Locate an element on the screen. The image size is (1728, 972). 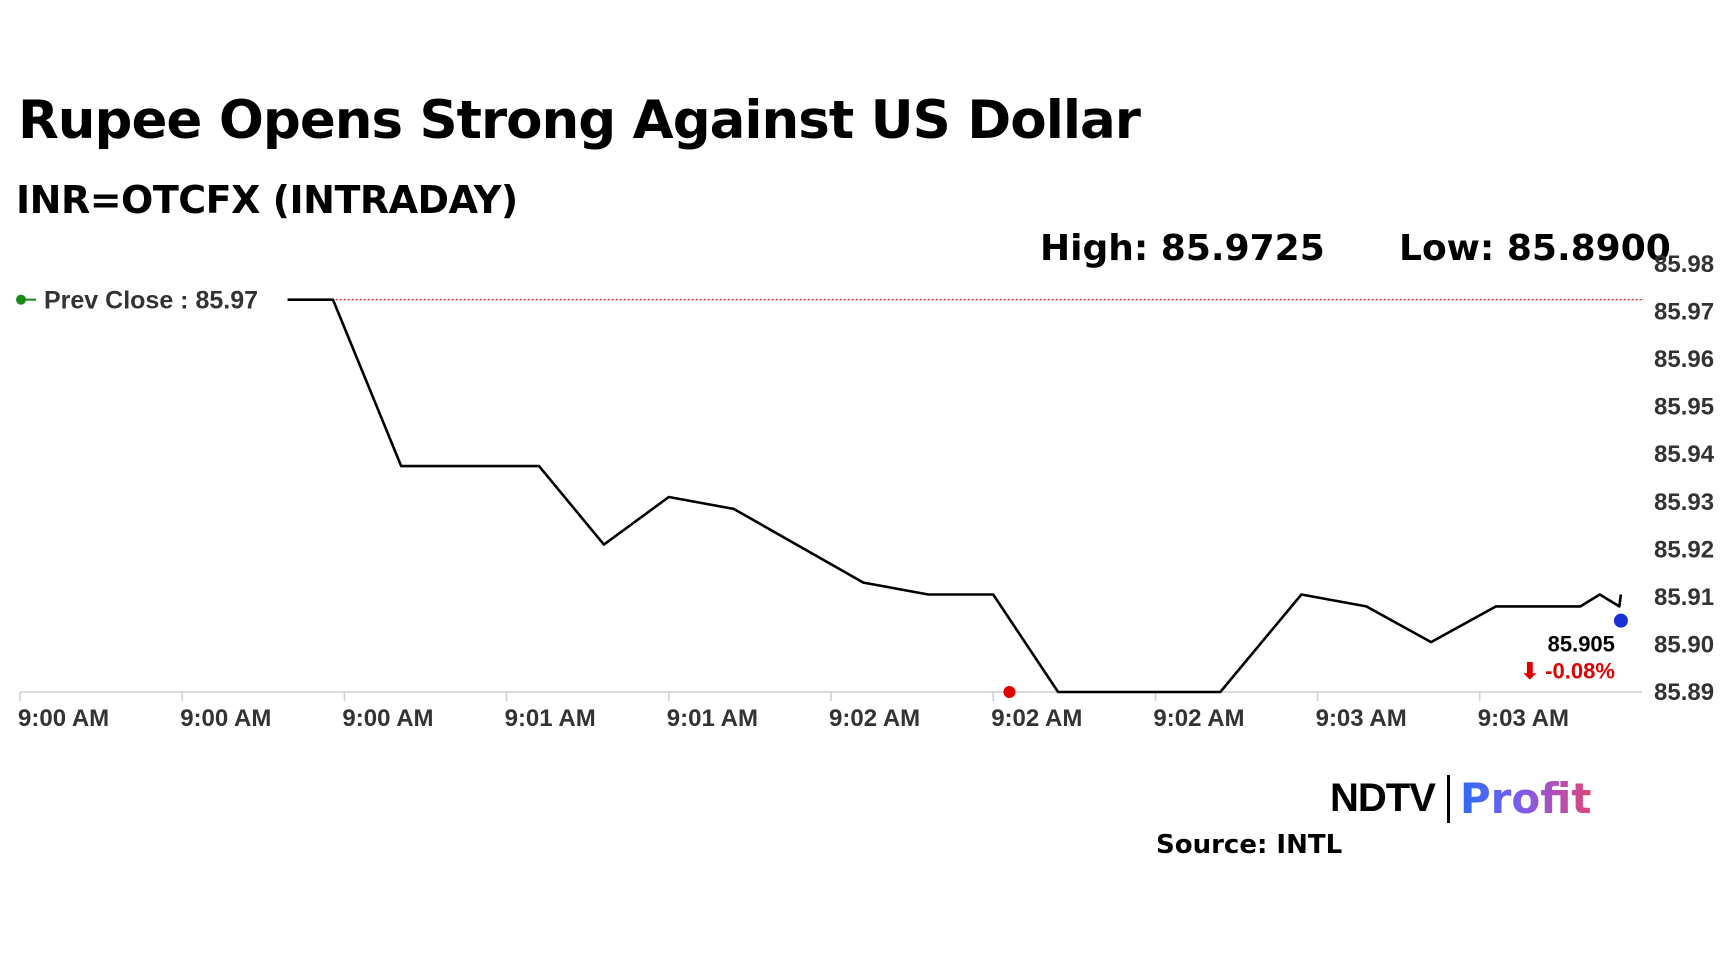
y-tick-label: 85.90 is located at coordinates (1684, 644).